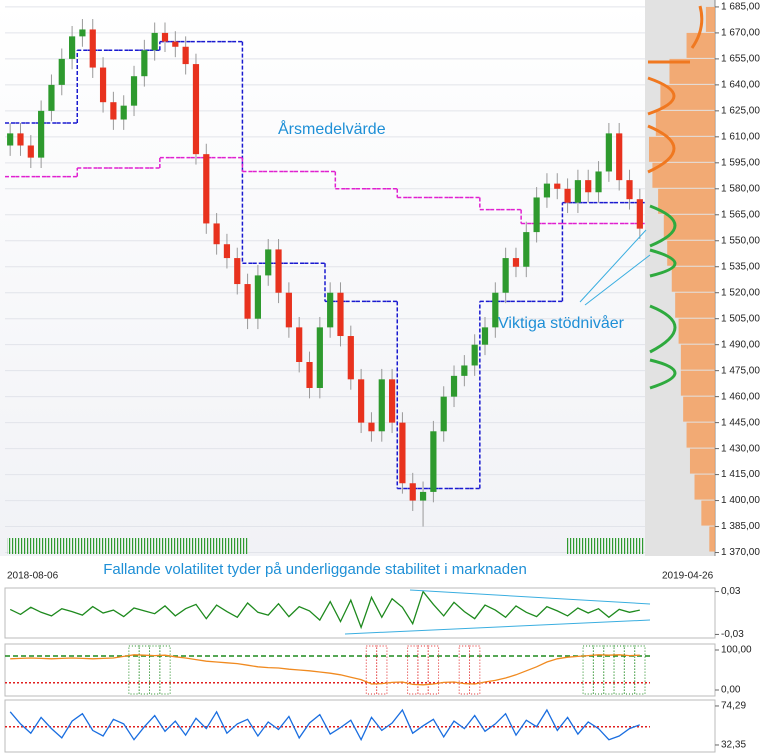 This screenshot has height=756, width=770. What do you see at coordinates (740, 318) in the screenshot?
I see `y-tick-label: 1 505,00` at bounding box center [740, 318].